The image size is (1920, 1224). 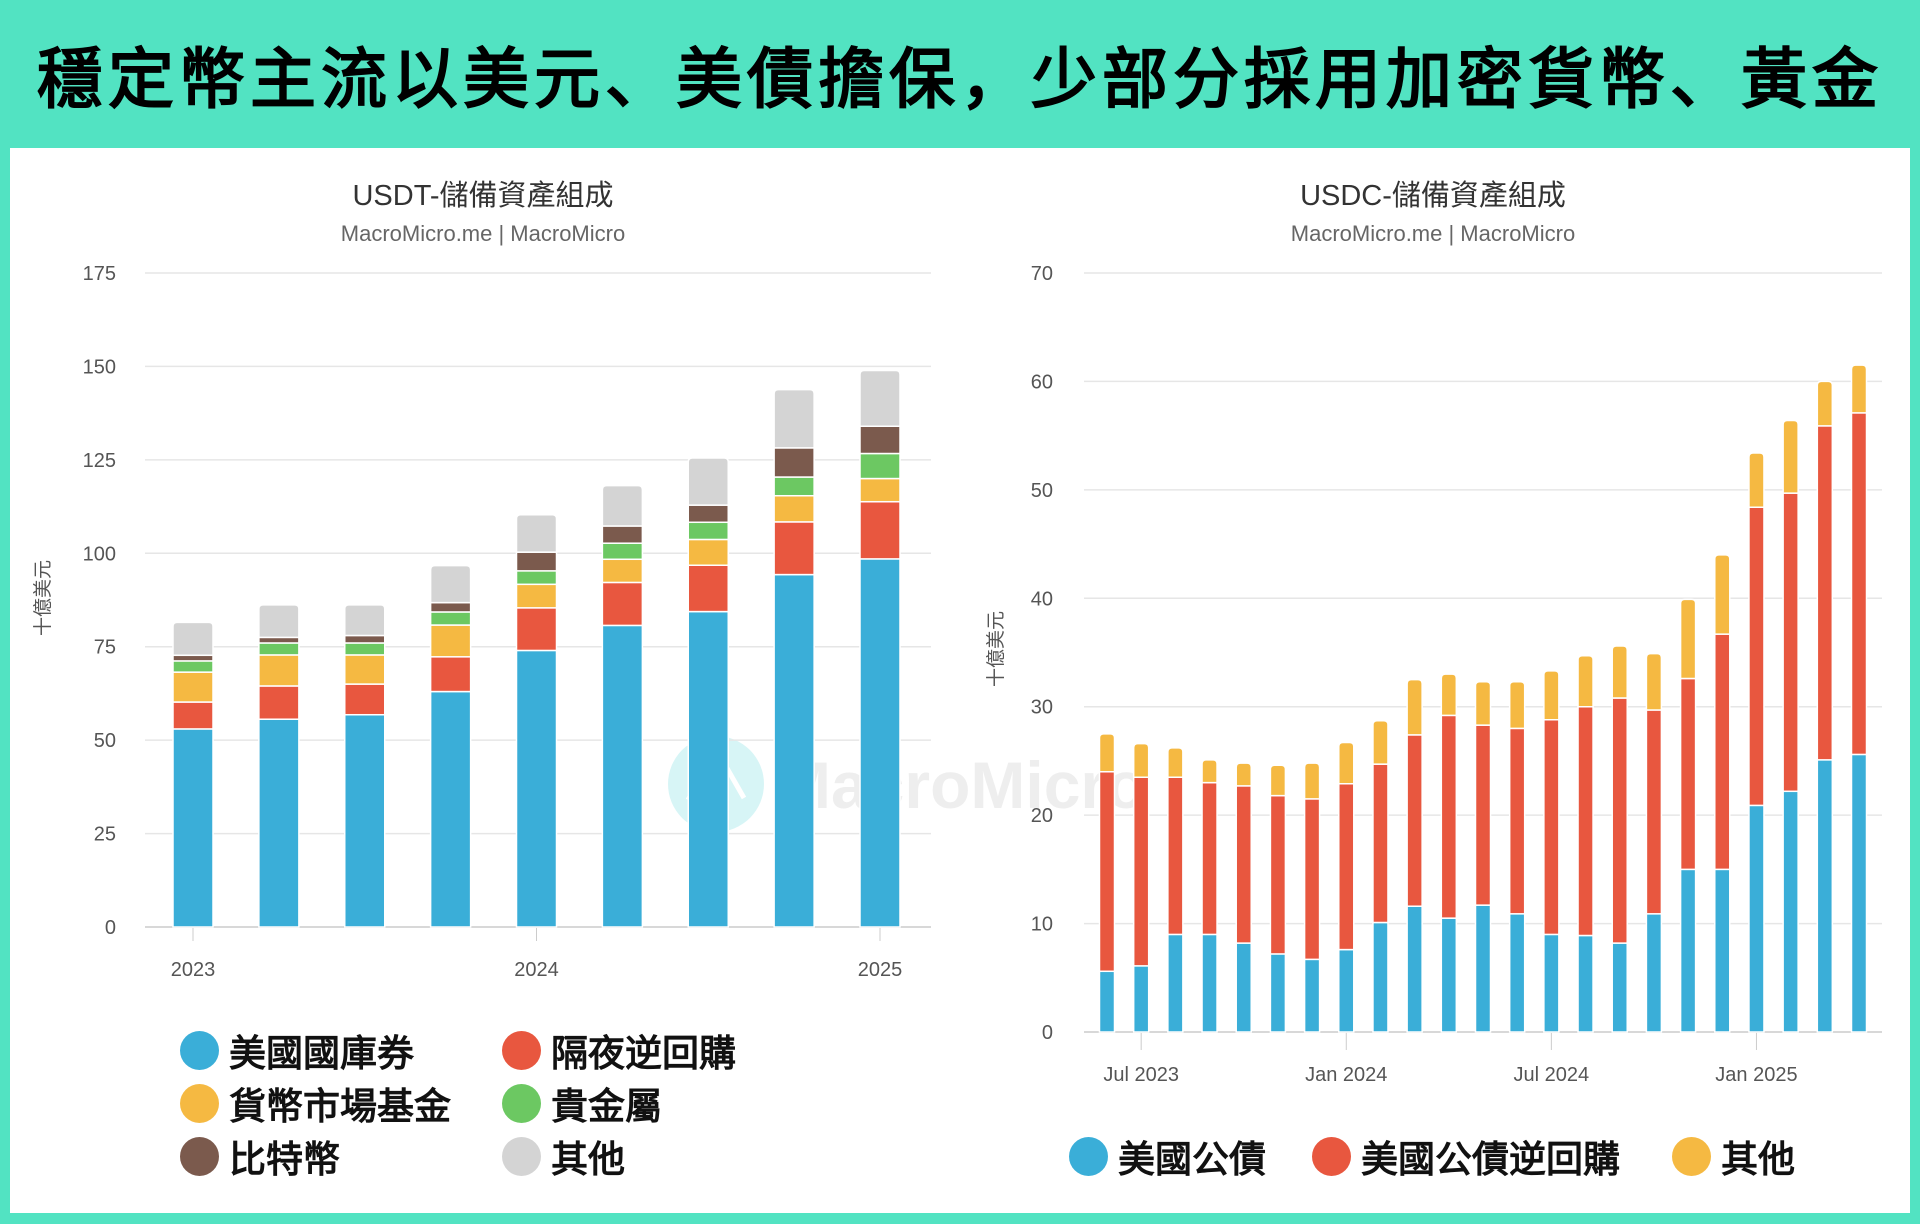 What do you see at coordinates (1167, 1156) in the screenshot?
I see `legend-item-us-treasuries: 美國公債` at bounding box center [1167, 1156].